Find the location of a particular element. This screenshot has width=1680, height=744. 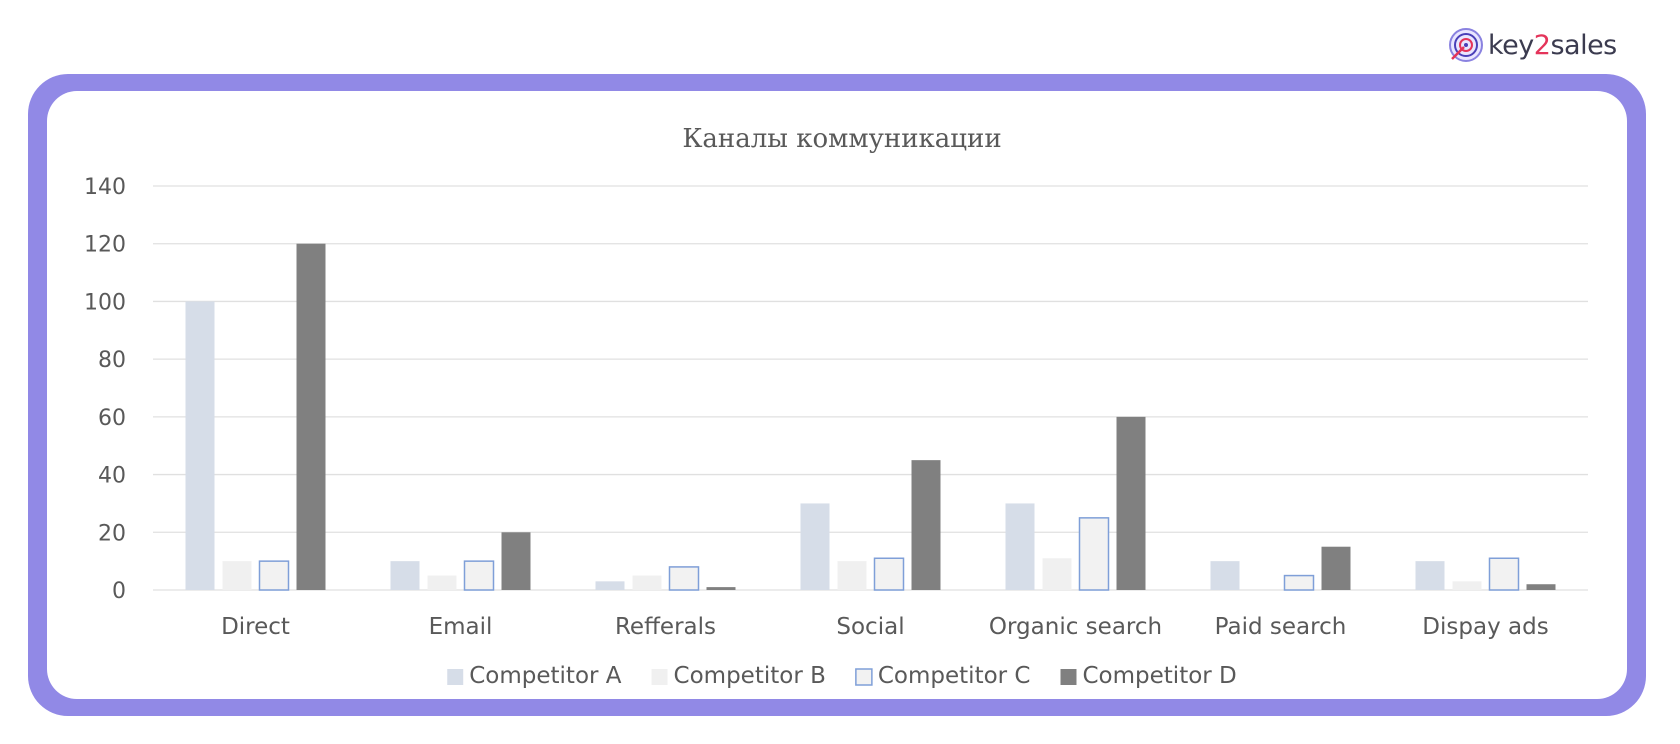

y-tick-label: 120 is located at coordinates (105, 245).